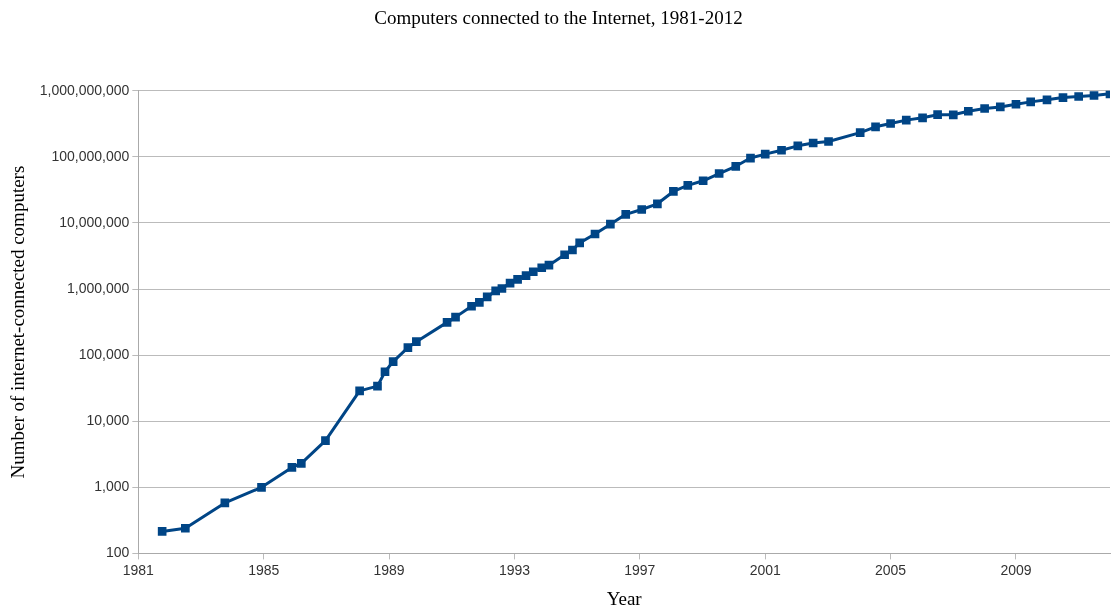 The image size is (1117, 615). Describe the element at coordinates (112, 486) in the screenshot. I see `y-tick-label: 1,000` at that location.